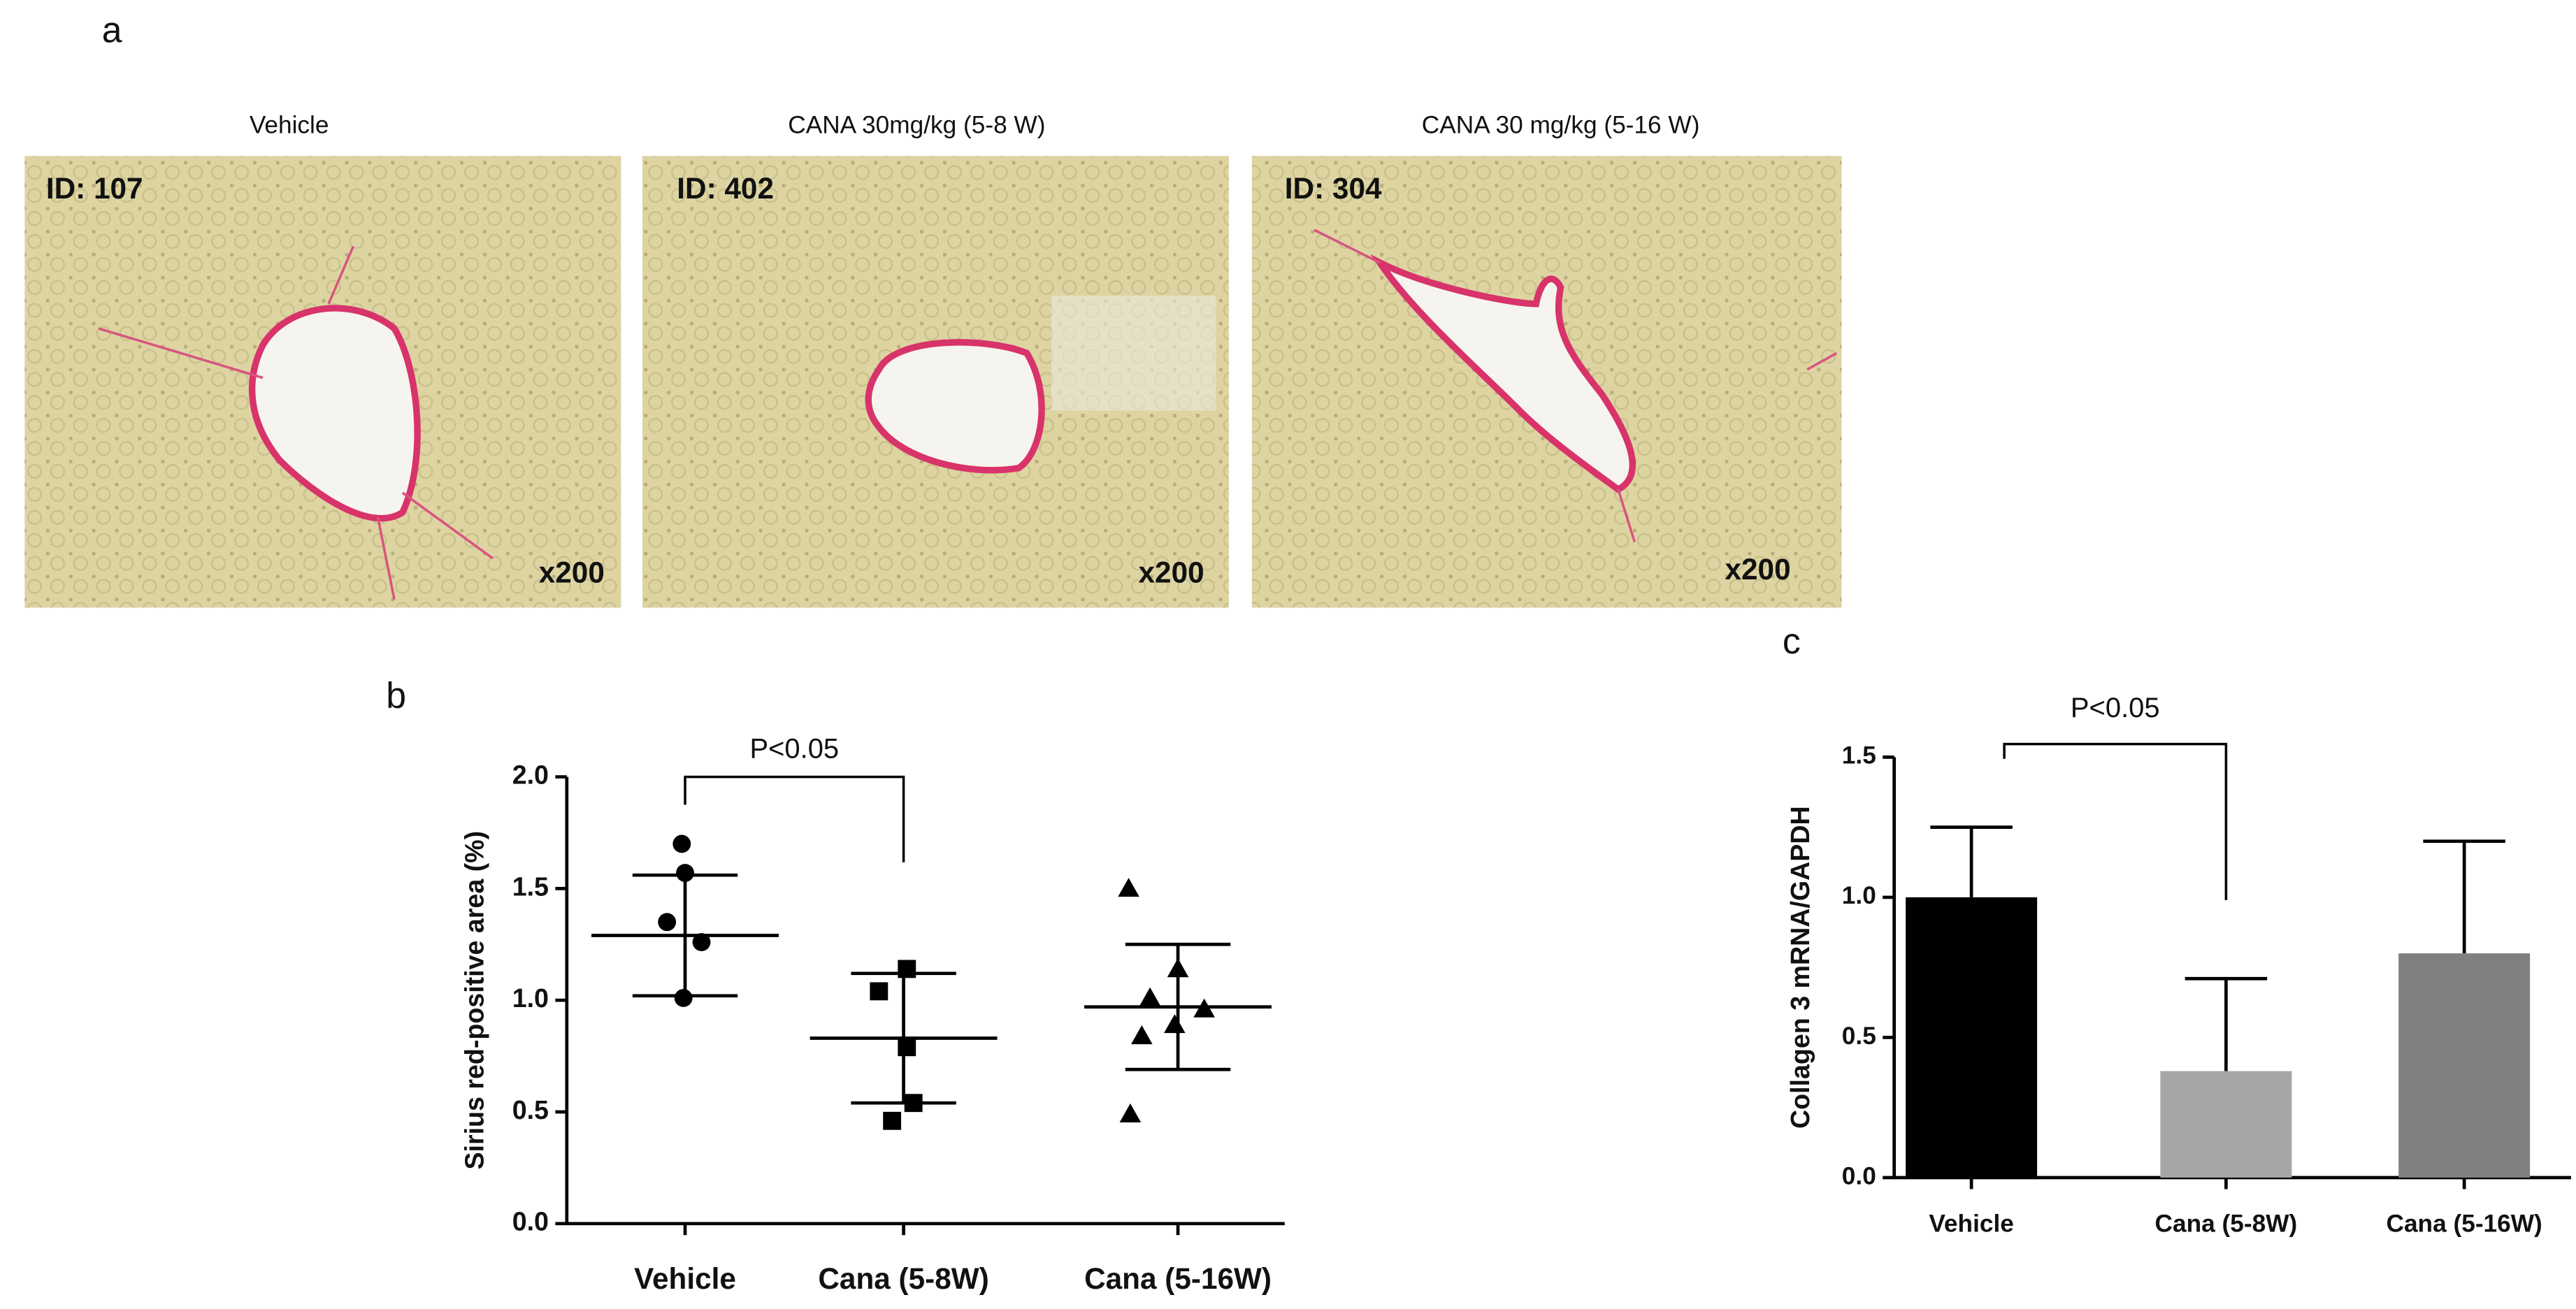 The height and width of the screenshot is (1309, 2576). Describe the element at coordinates (1800, 967) in the screenshot. I see `y-axis-label: Collagen 3 mRNA/GAPDH` at that location.